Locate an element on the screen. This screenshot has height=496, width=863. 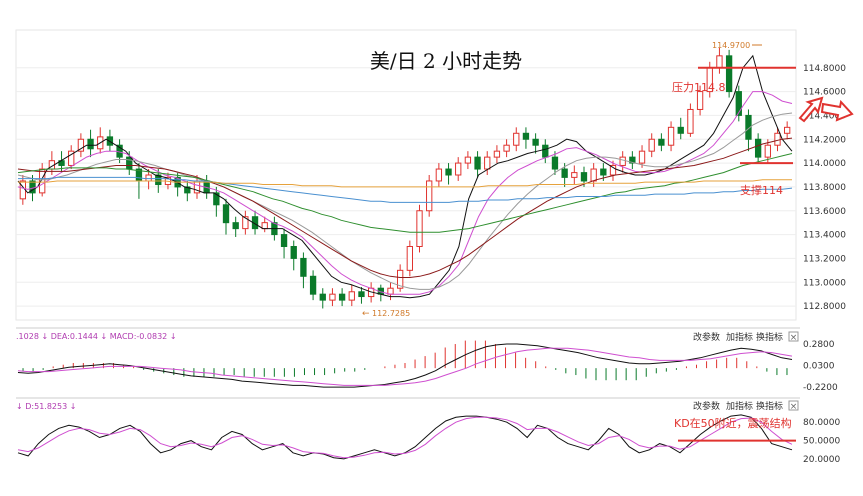
close-icon: × is located at coordinates (794, 338).